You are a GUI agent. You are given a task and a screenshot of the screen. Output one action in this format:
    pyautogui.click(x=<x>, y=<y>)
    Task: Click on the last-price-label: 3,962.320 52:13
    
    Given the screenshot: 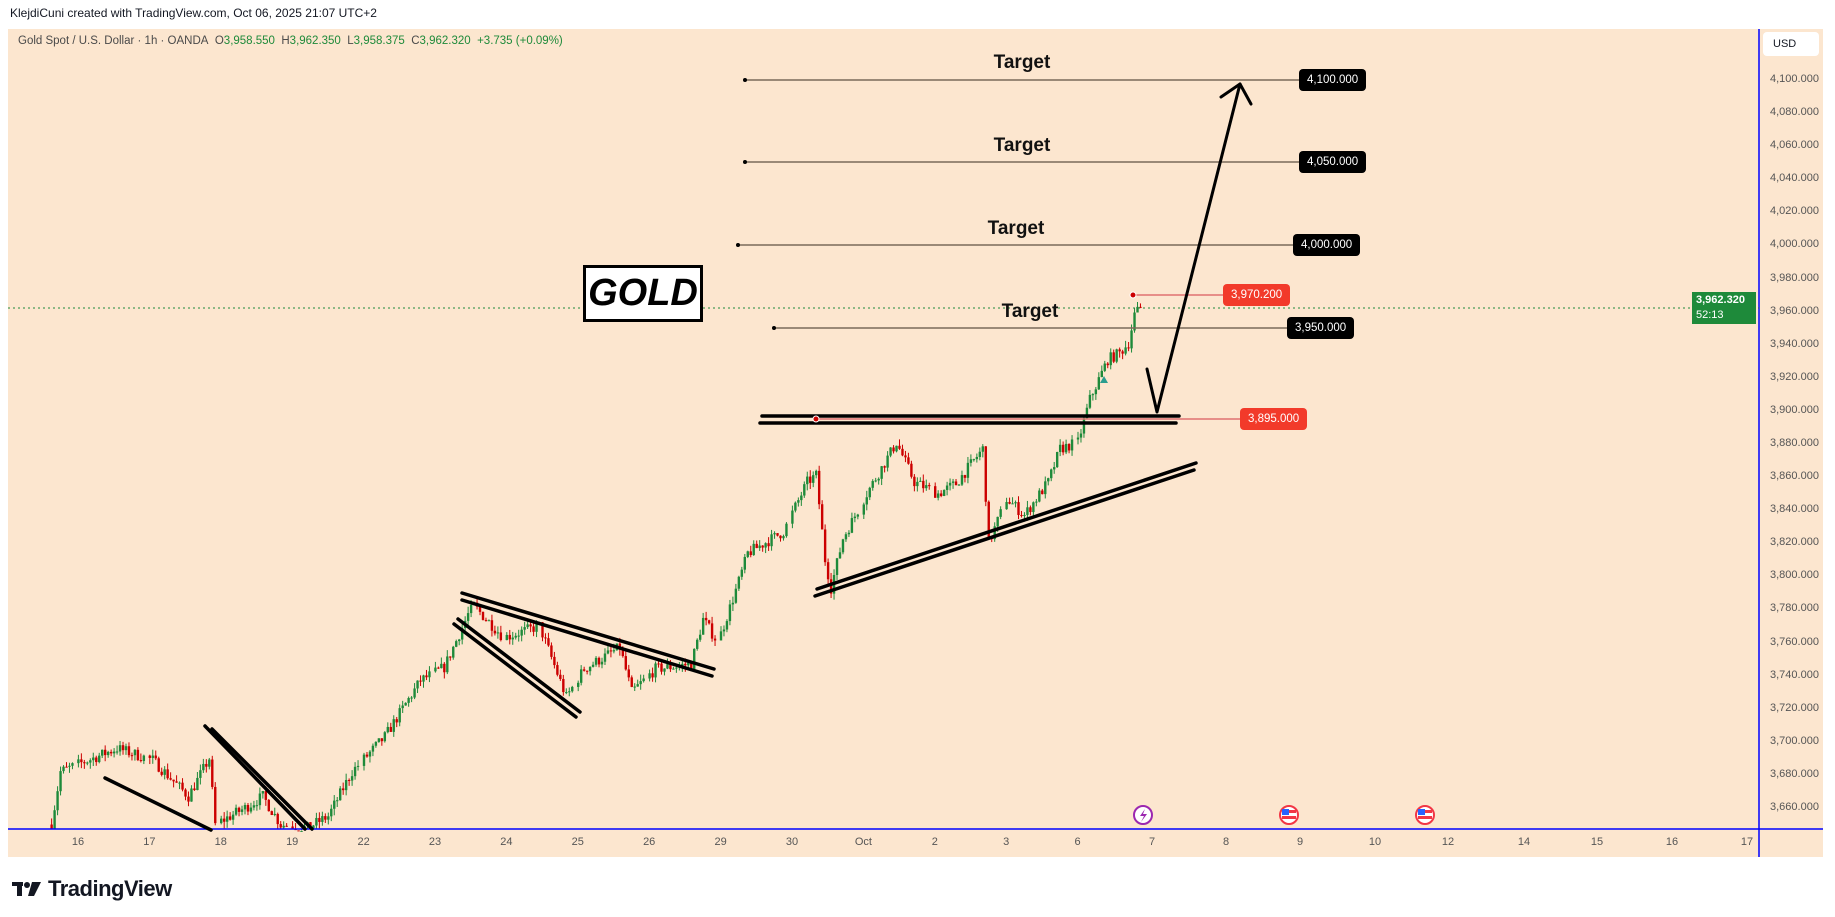 What is the action you would take?
    pyautogui.click(x=1724, y=308)
    